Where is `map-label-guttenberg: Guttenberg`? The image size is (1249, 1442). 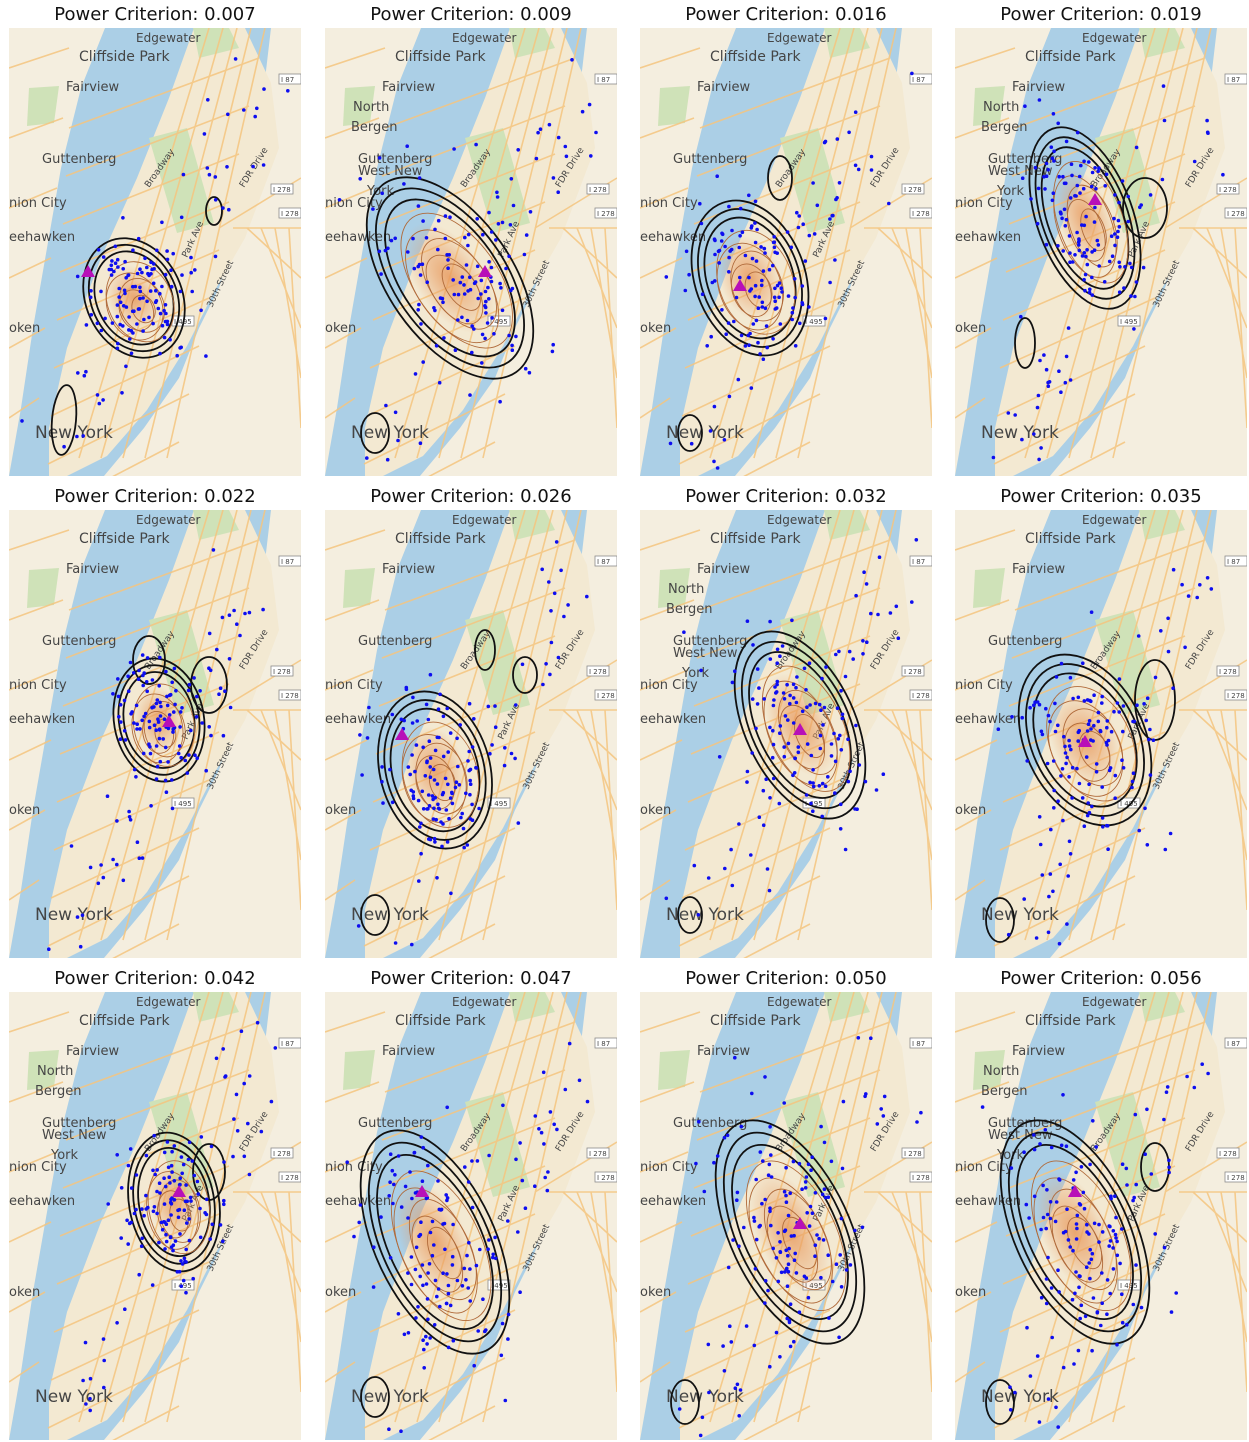 map-label-guttenberg: Guttenberg is located at coordinates (1025, 641).